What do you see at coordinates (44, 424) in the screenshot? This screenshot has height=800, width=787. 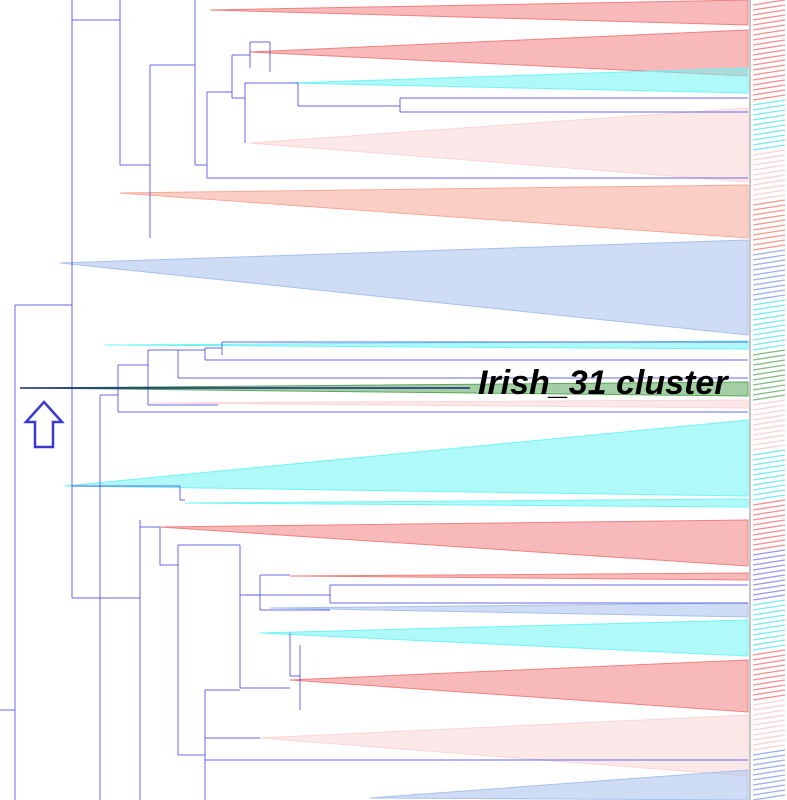 I see `up-arrow-icon` at bounding box center [44, 424].